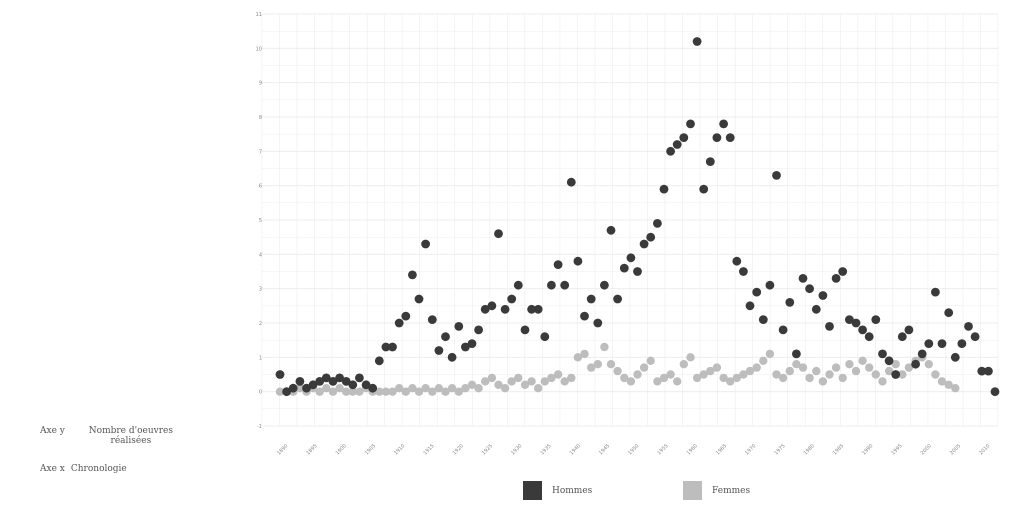 This screenshot has height=513, width=1012. I want to click on y-axis-key: Axe y Nombre d'oeuvres réalisées, so click(115, 436).